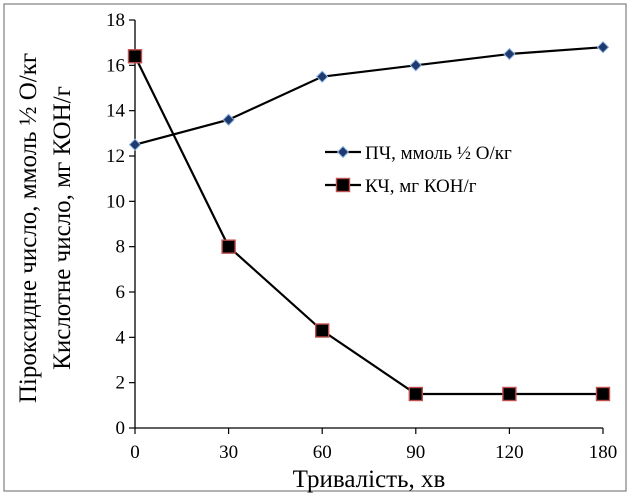 The image size is (630, 500). Describe the element at coordinates (121, 337) in the screenshot. I see `y-tick-label: 4` at that location.